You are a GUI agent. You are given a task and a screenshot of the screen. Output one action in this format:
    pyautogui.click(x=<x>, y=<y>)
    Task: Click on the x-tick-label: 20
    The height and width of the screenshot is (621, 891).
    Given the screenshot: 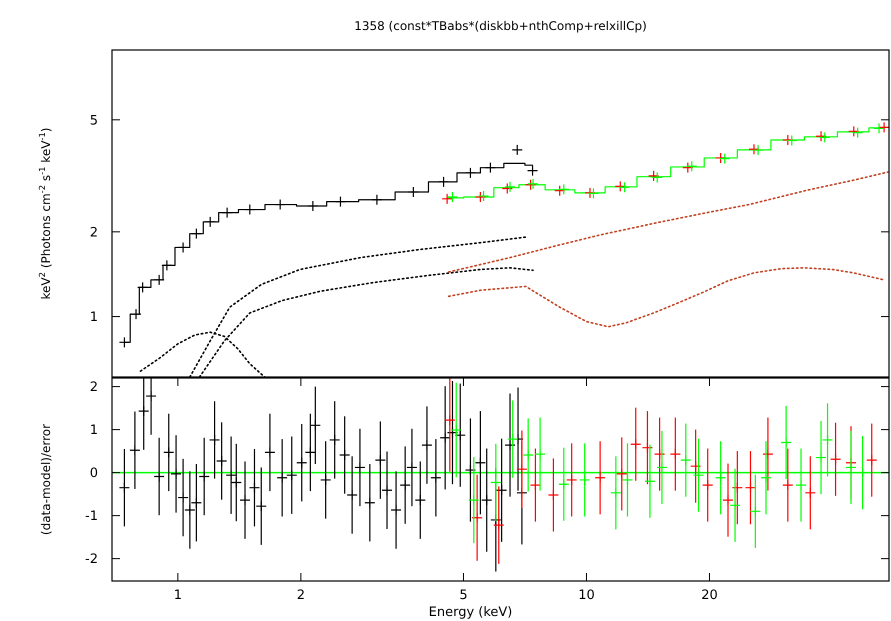 What is the action you would take?
    pyautogui.click(x=709, y=595)
    